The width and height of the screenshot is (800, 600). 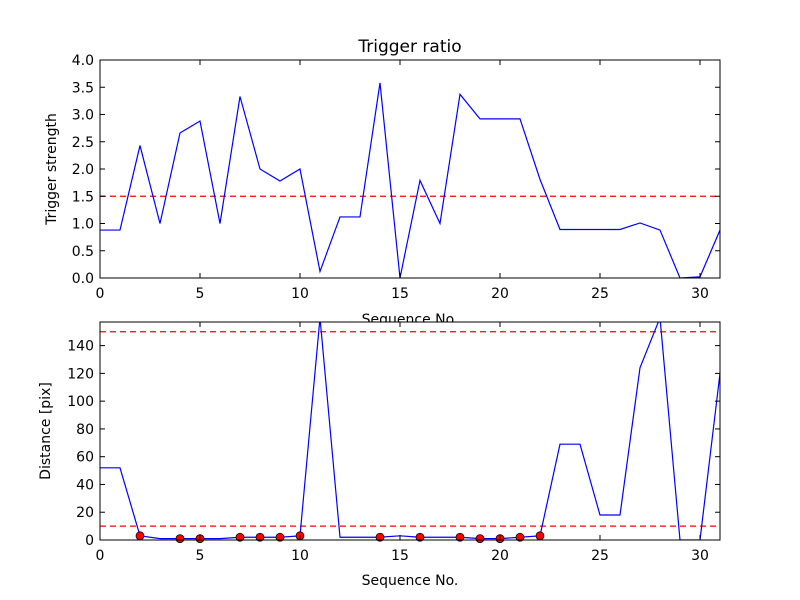 I want to click on y-tick-label: 3.5, so click(x=83, y=88).